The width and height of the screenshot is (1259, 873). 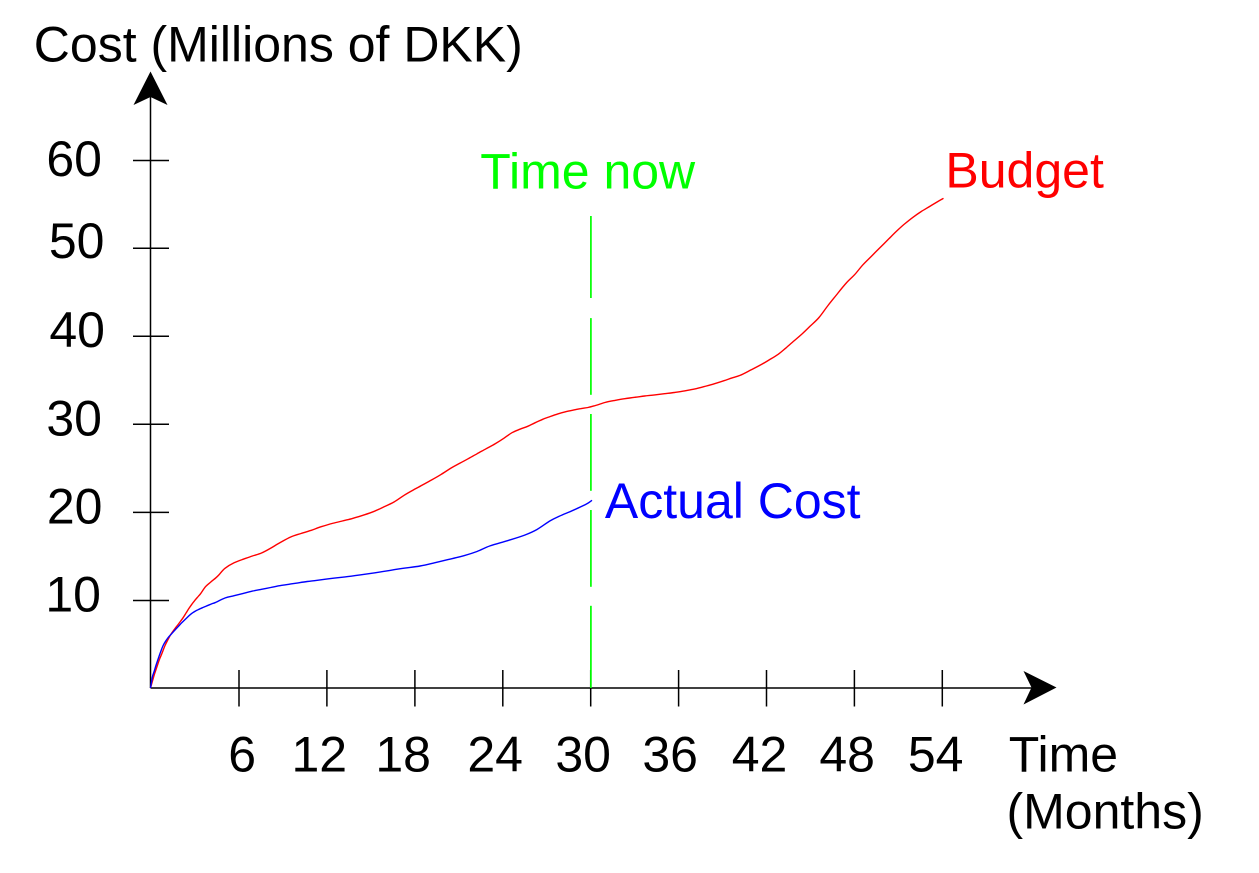 I want to click on svg-text: 18, so click(x=403, y=755).